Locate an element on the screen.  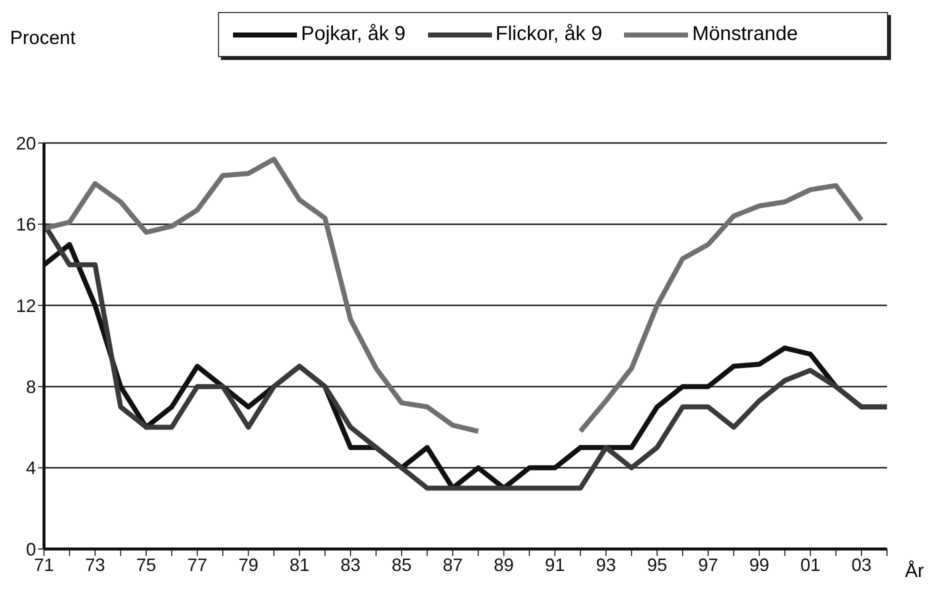
y-tick-label: 20 is located at coordinates (26, 143).